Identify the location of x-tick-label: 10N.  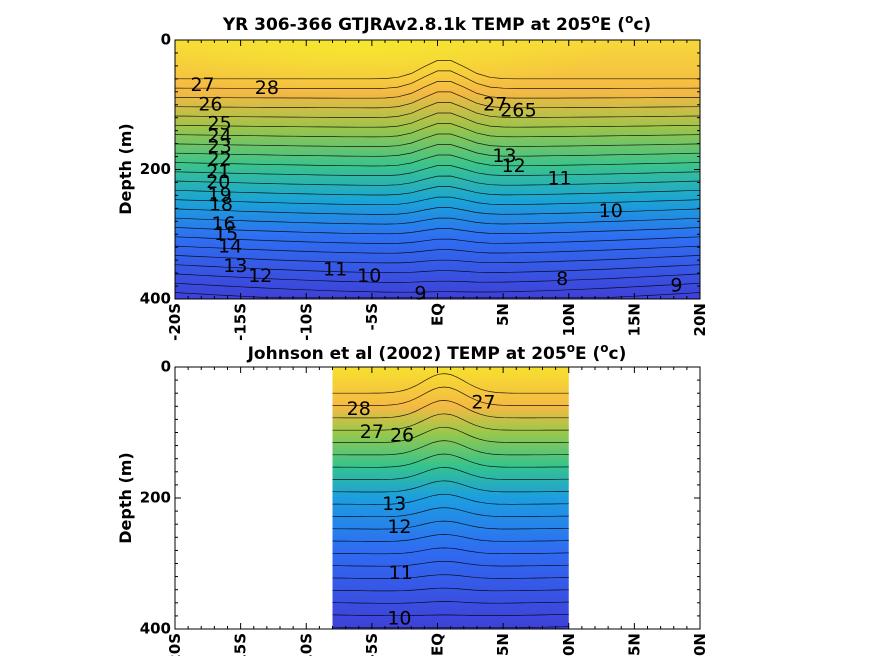
(569, 319).